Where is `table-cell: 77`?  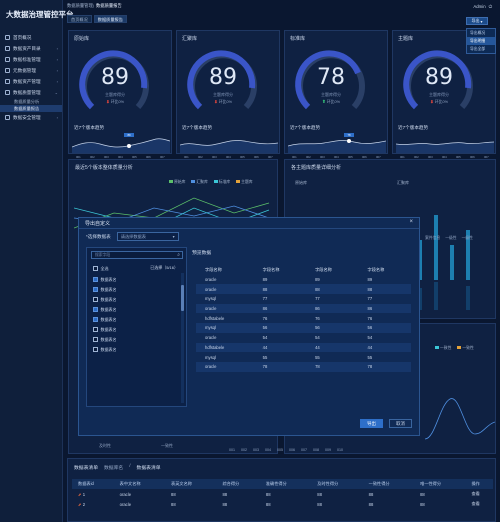 table-cell: 77 is located at coordinates (265, 299).